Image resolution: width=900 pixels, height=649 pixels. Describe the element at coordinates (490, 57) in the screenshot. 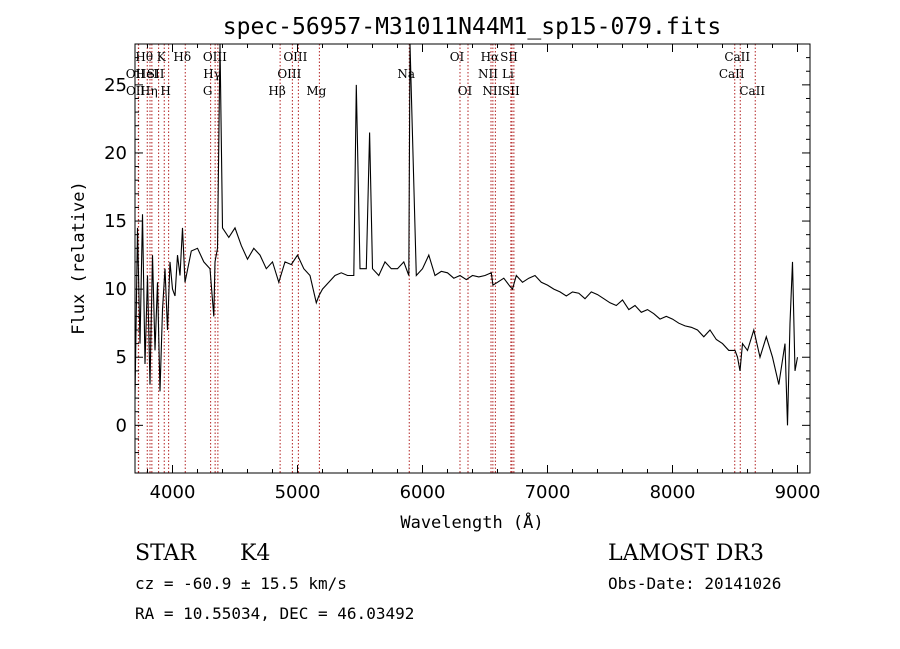

I see `line-label-19-0: Hα` at that location.